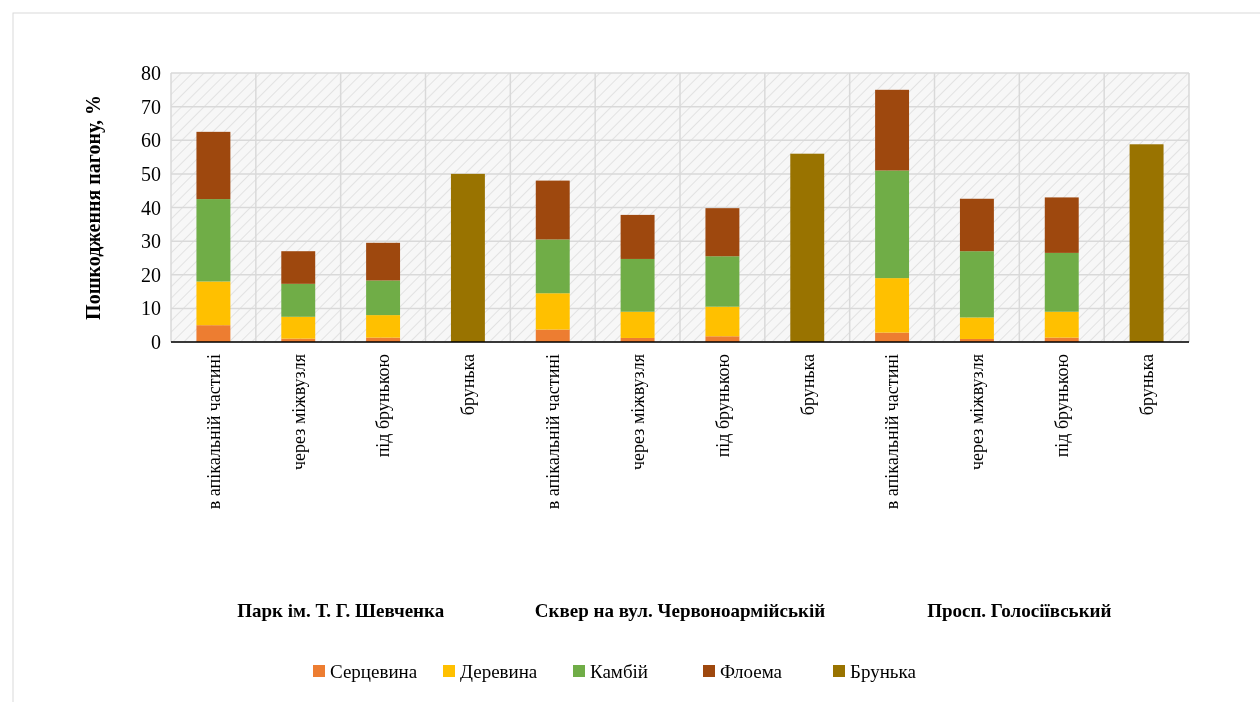 The image size is (1260, 702). Describe the element at coordinates (680, 610) in the screenshot. I see `text: Сквер на вул. Червоноармійській` at that location.